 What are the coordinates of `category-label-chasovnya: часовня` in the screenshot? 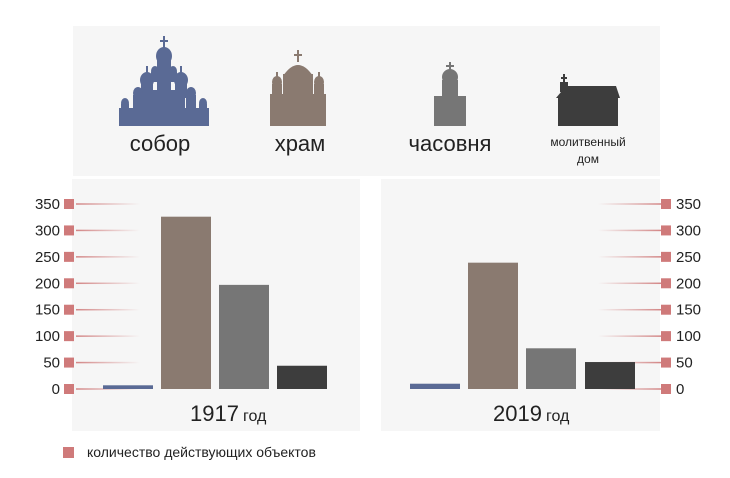 It's located at (450, 143).